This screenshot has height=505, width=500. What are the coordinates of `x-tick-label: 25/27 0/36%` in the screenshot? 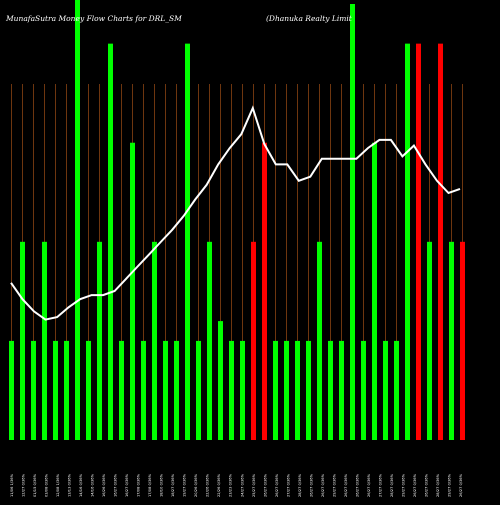 It's located at (254, 485).